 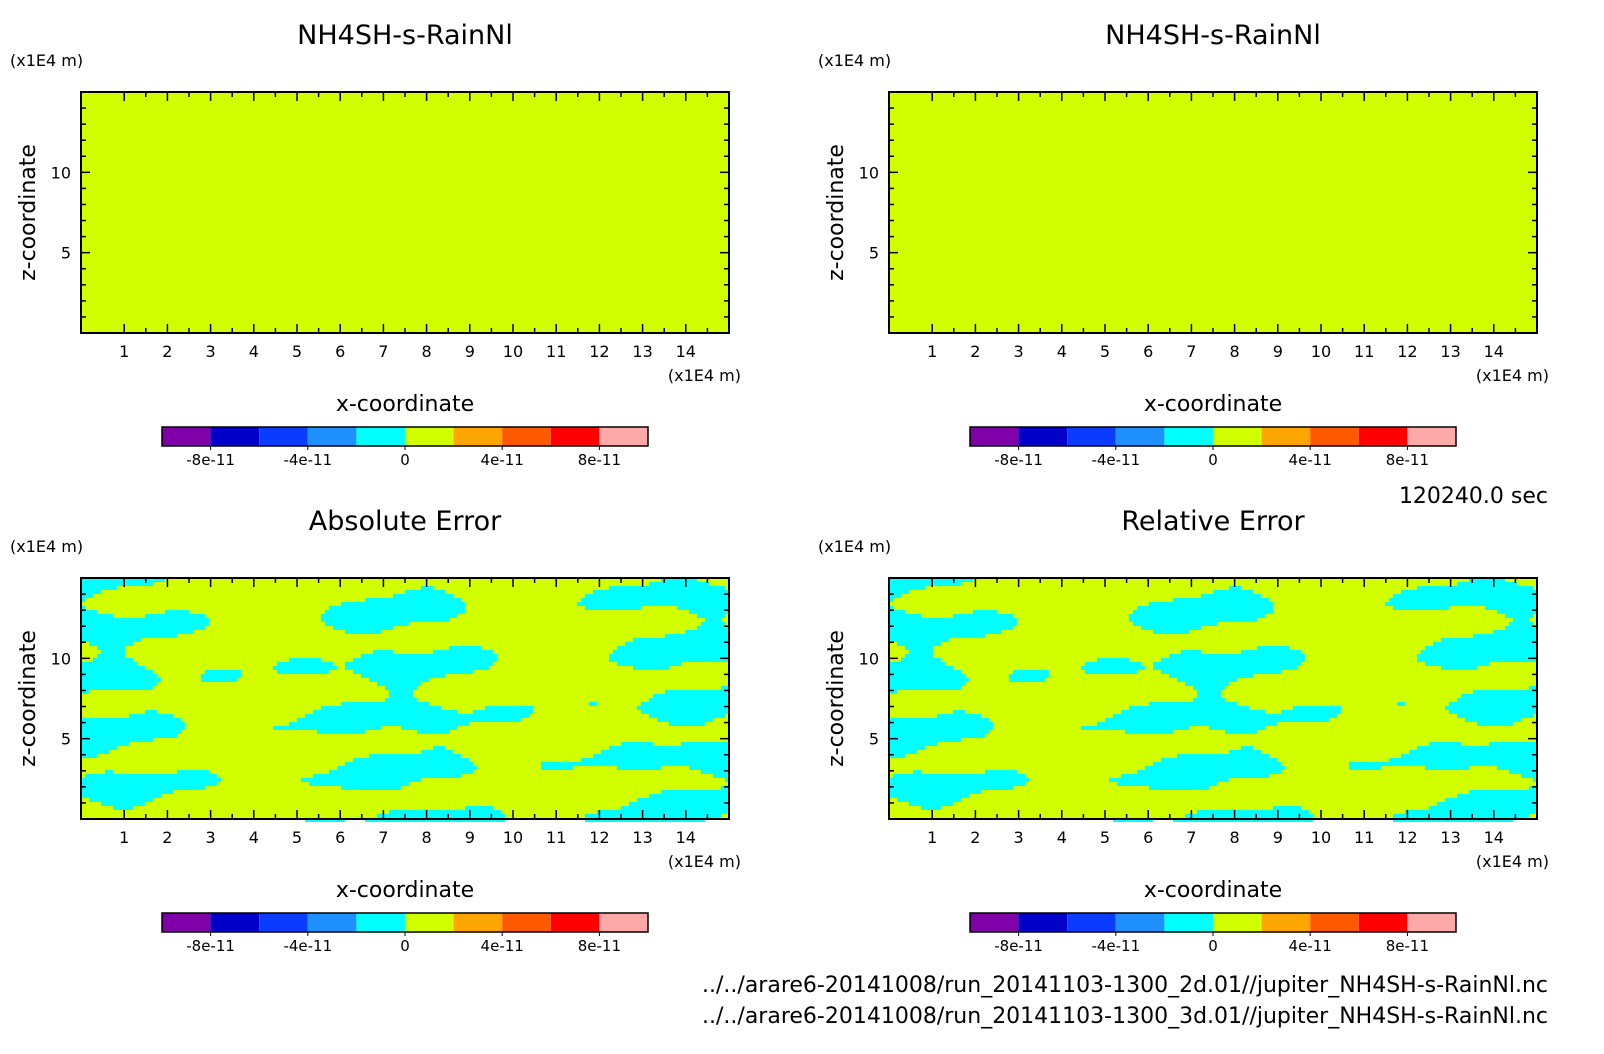 What do you see at coordinates (1213, 521) in the screenshot?
I see `chart-title: Relative Error` at bounding box center [1213, 521].